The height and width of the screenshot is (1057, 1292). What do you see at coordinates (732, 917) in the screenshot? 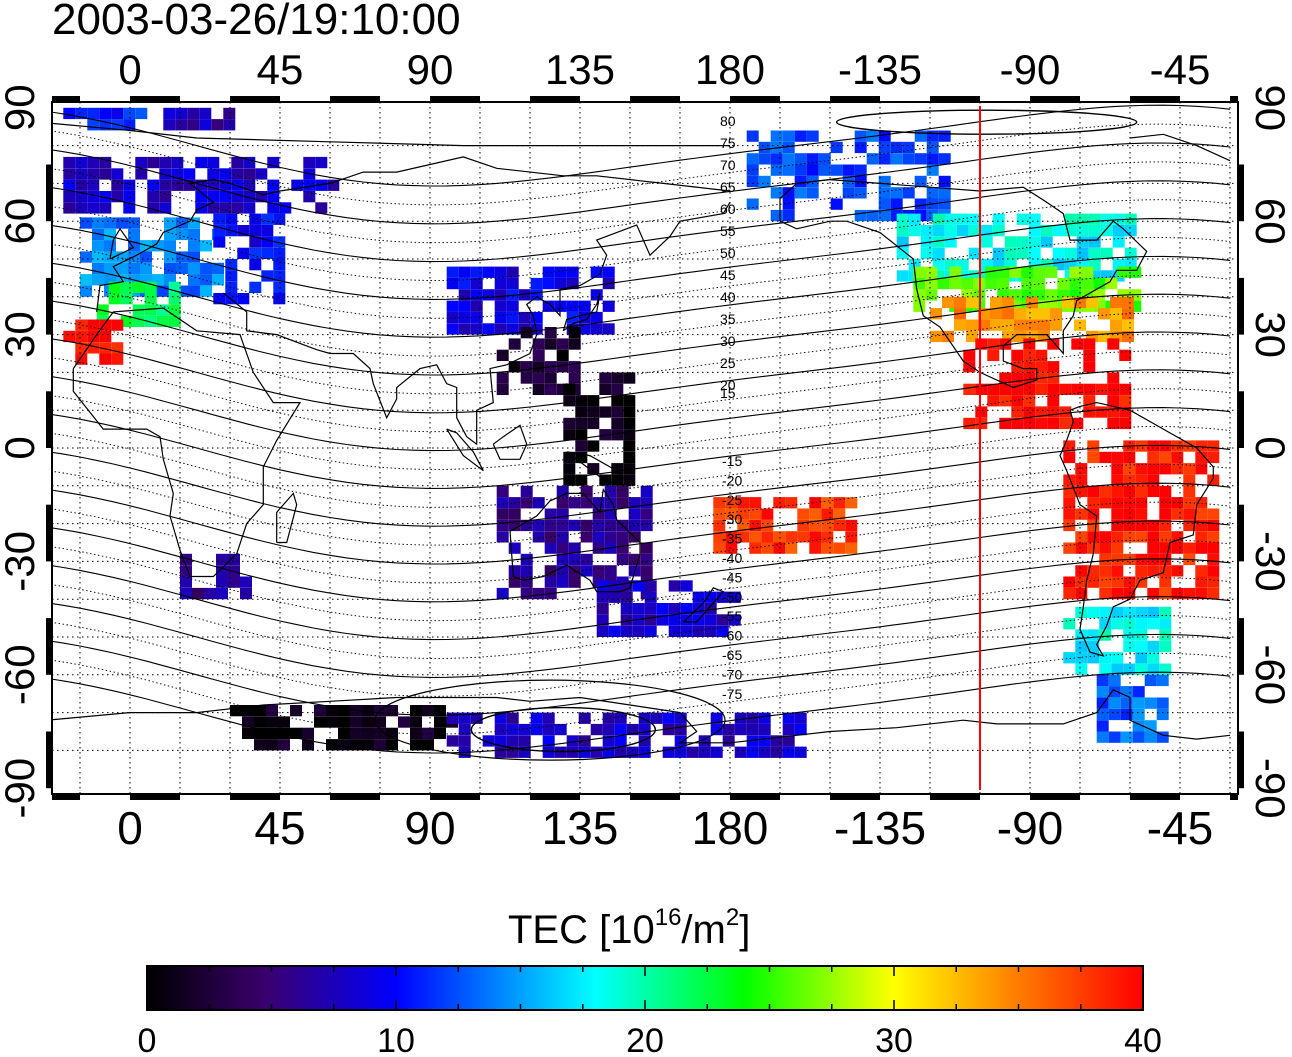
I see `colorbar-title-exp2: 2` at bounding box center [732, 917].